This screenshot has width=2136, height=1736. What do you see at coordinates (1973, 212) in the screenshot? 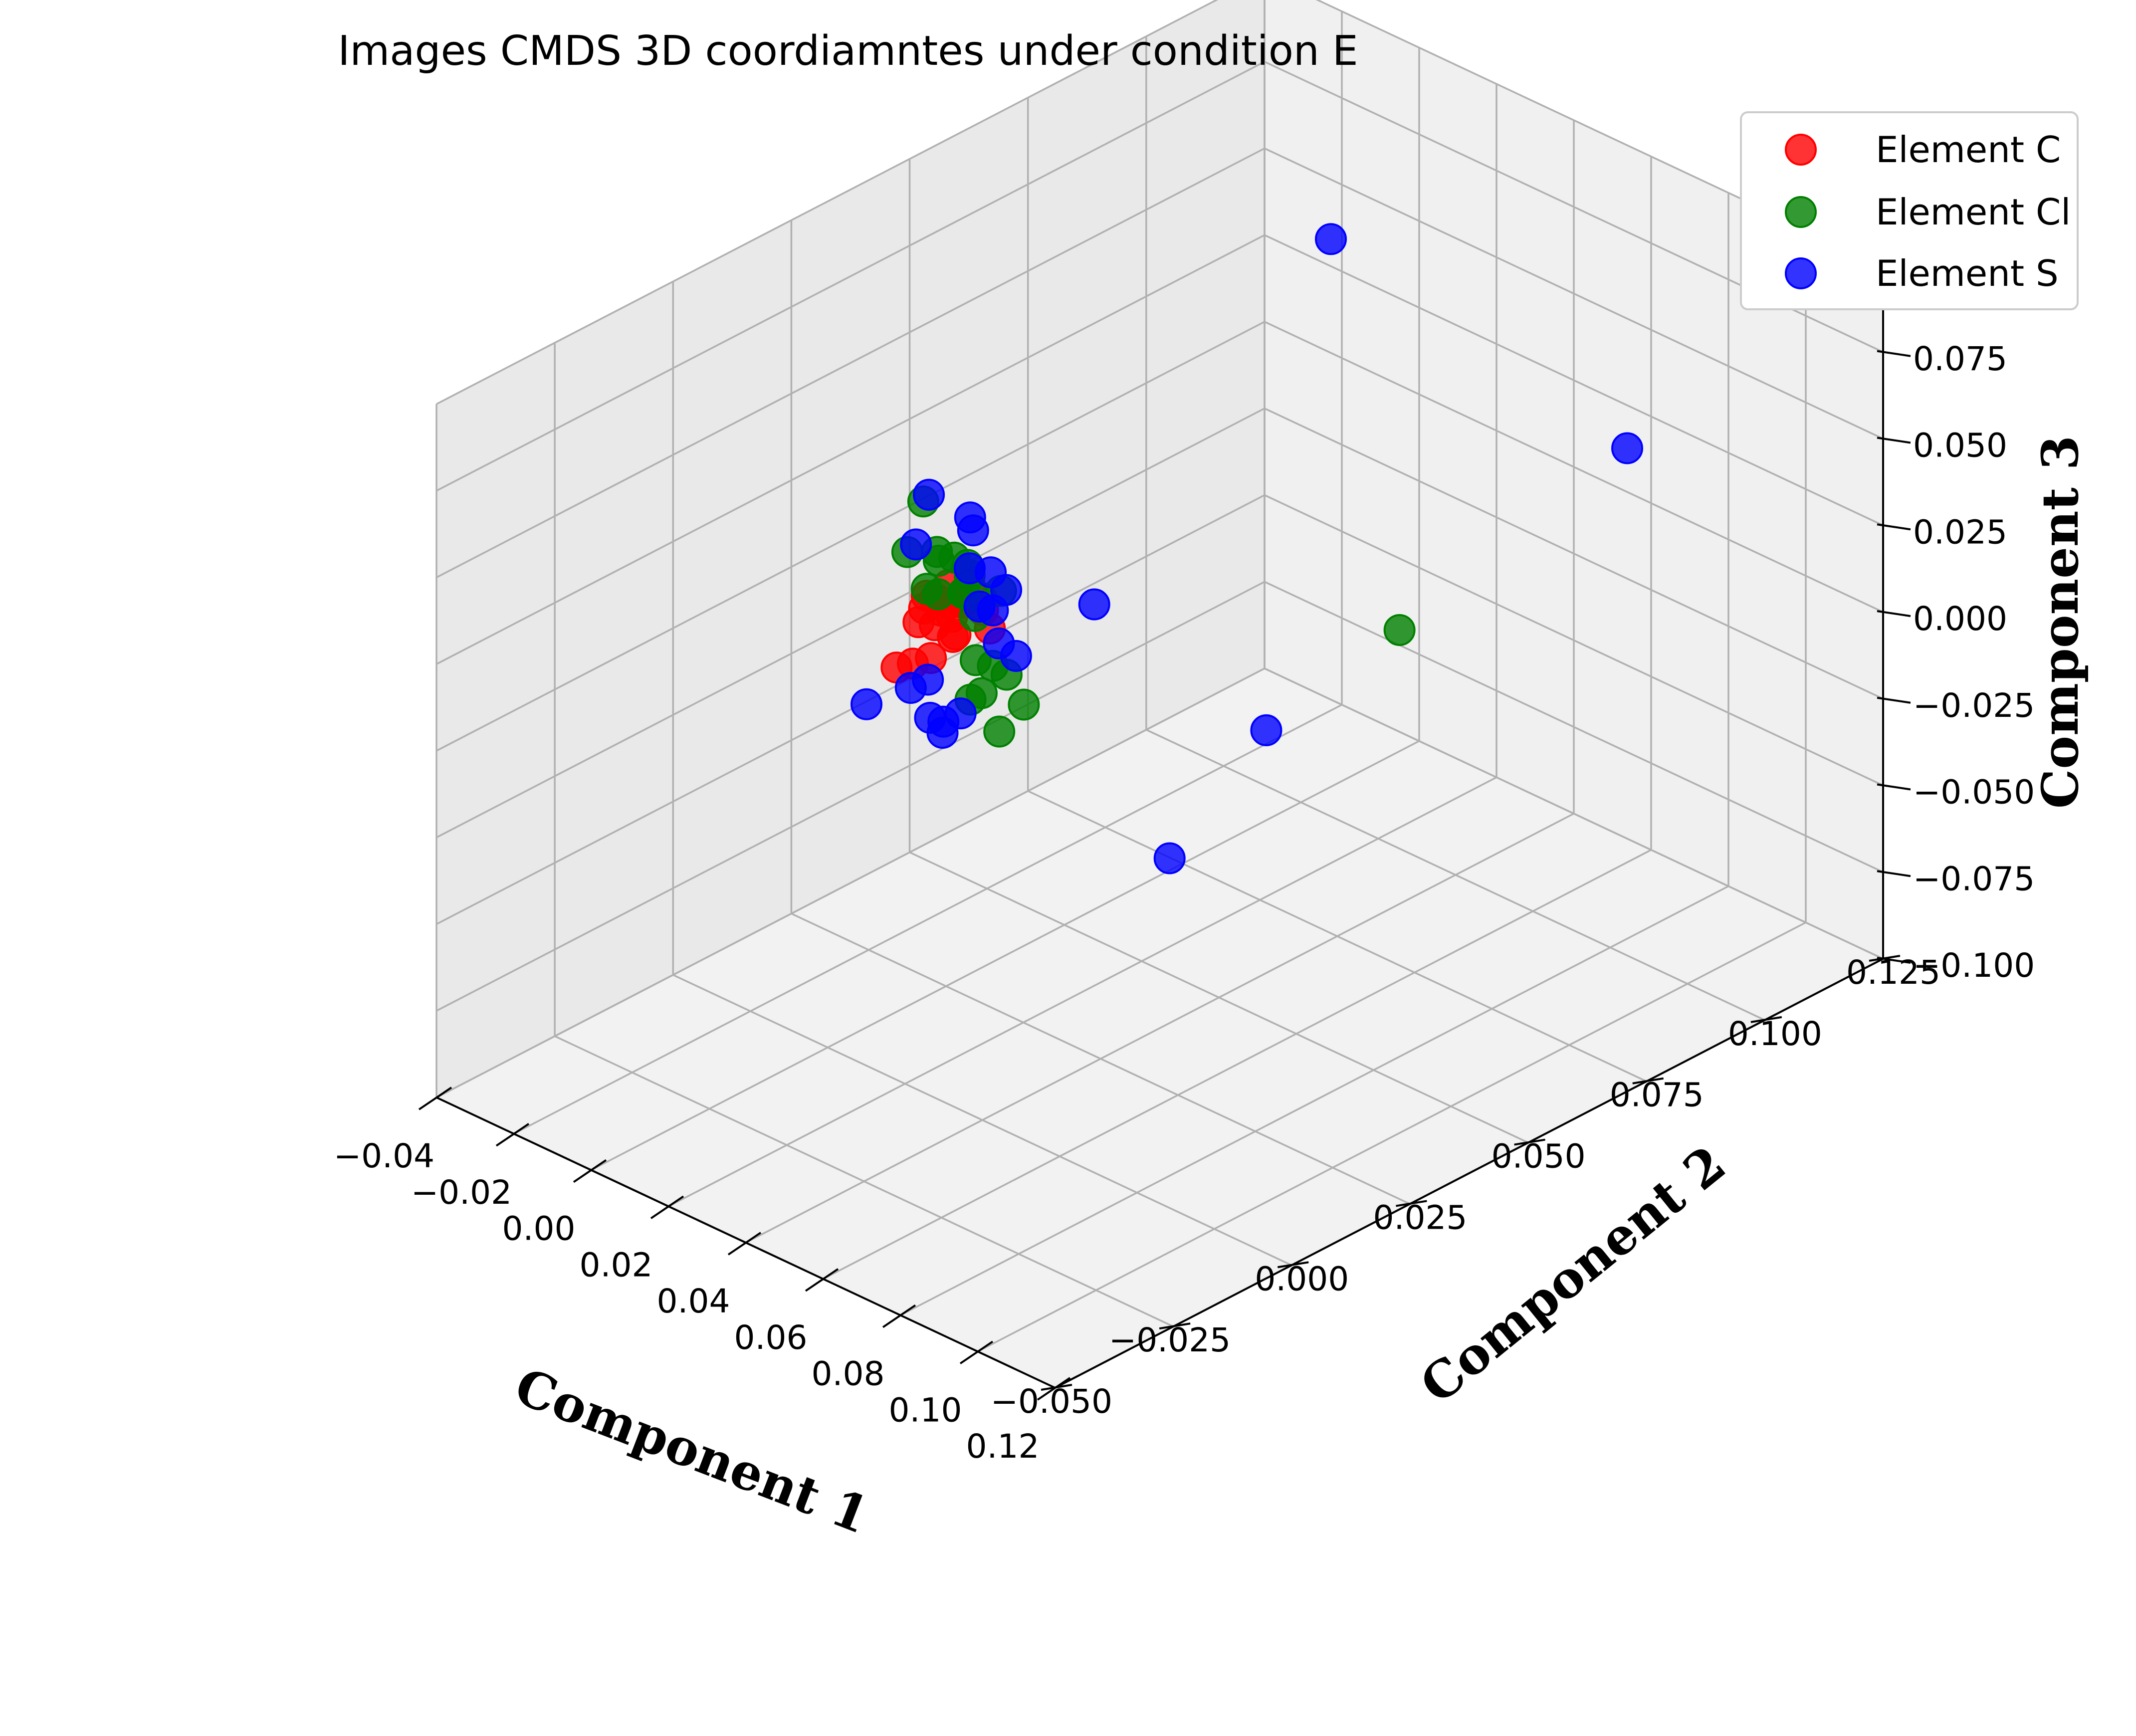
I see `legend-label-element-cl: Element Cl` at bounding box center [1973, 212].